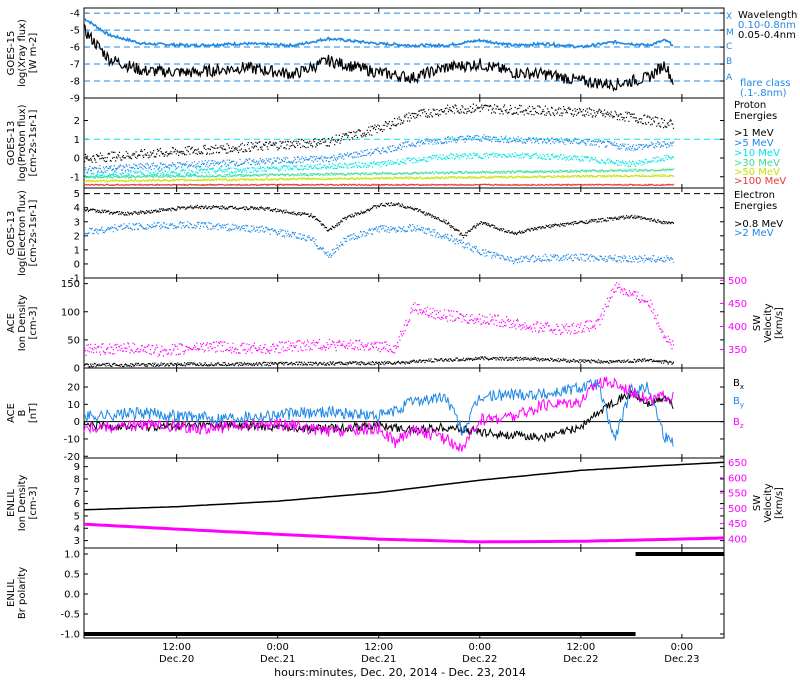 This screenshot has height=680, width=800. I want to click on flare-class-note-2: (.1-.8nm), so click(763, 93).